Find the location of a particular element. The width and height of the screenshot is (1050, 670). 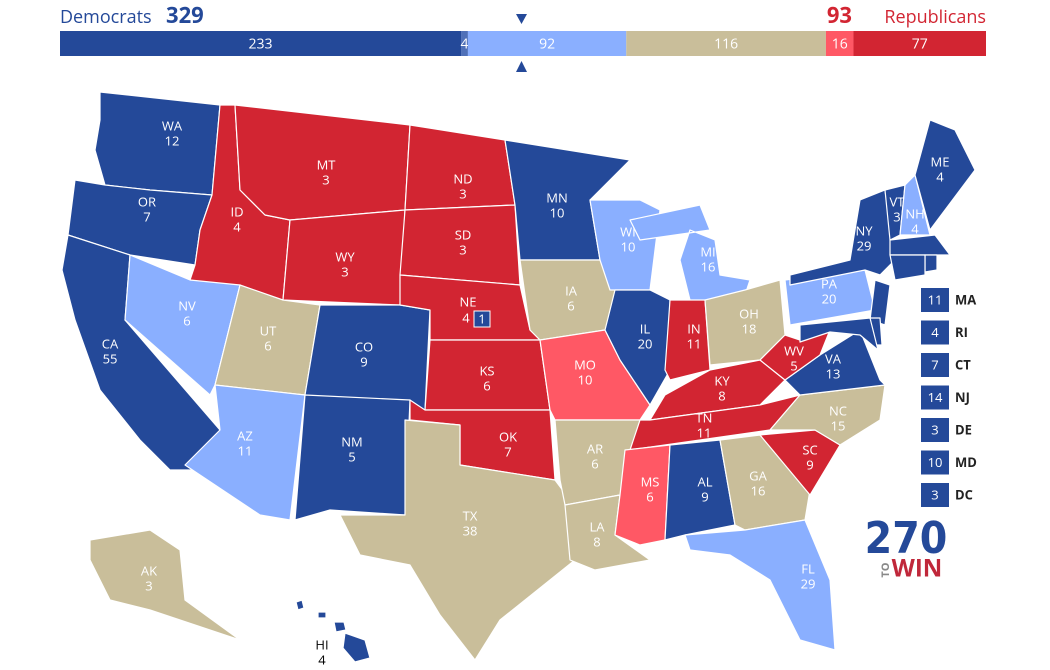

state-abbr: NH is located at coordinates (914, 213).